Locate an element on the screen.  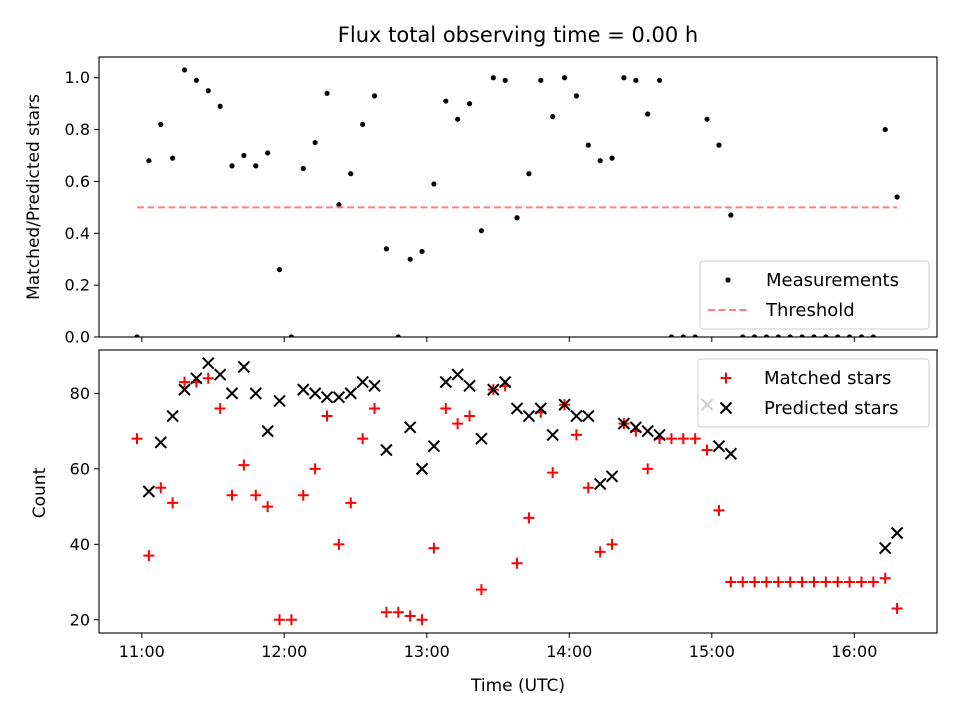
legend-plus-marker is located at coordinates (726, 378).